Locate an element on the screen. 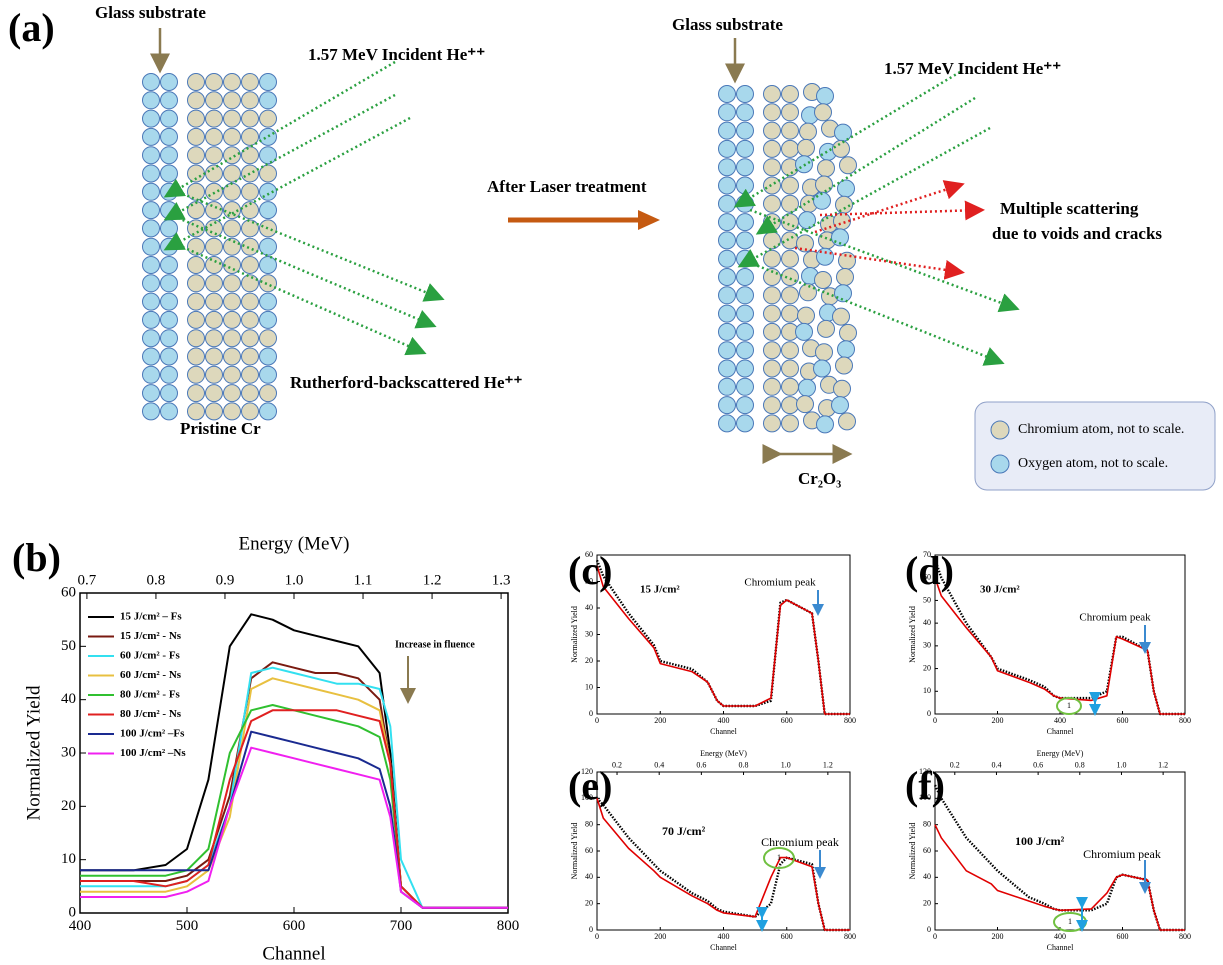 The width and height of the screenshot is (1223, 965). panel-label: (c) is located at coordinates (590, 570).